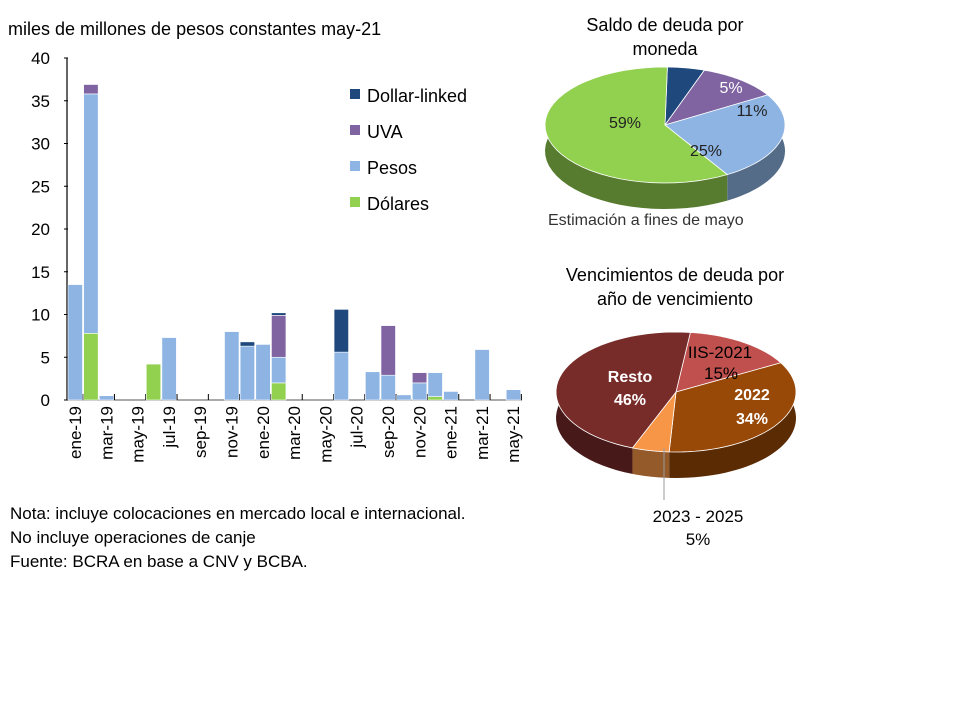 The height and width of the screenshot is (720, 960). Describe the element at coordinates (40, 58) in the screenshot. I see `y-tick-label: 40` at that location.